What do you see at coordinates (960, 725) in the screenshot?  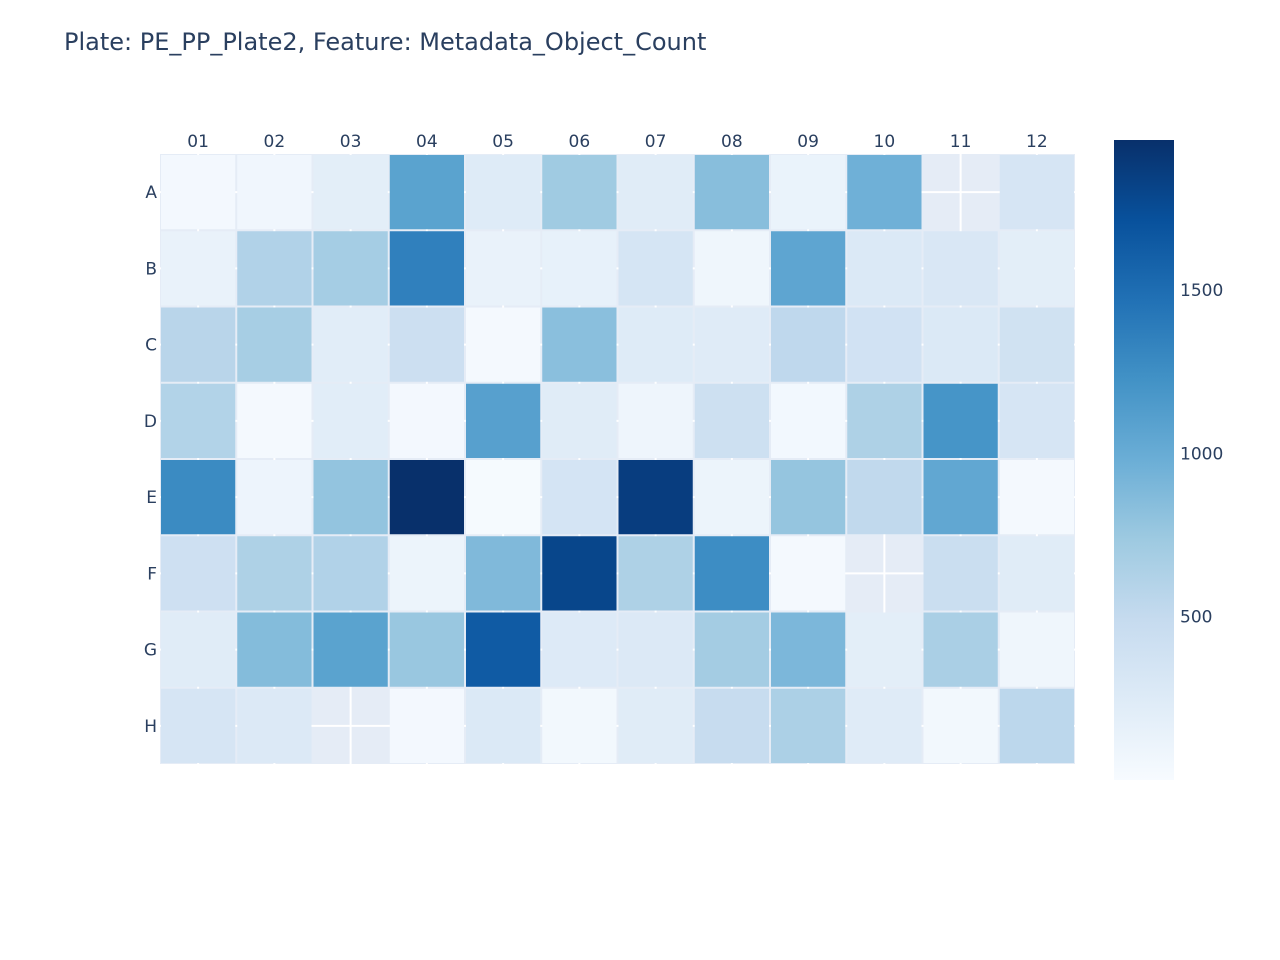 I see `heatmap-cell-H11` at bounding box center [960, 725].